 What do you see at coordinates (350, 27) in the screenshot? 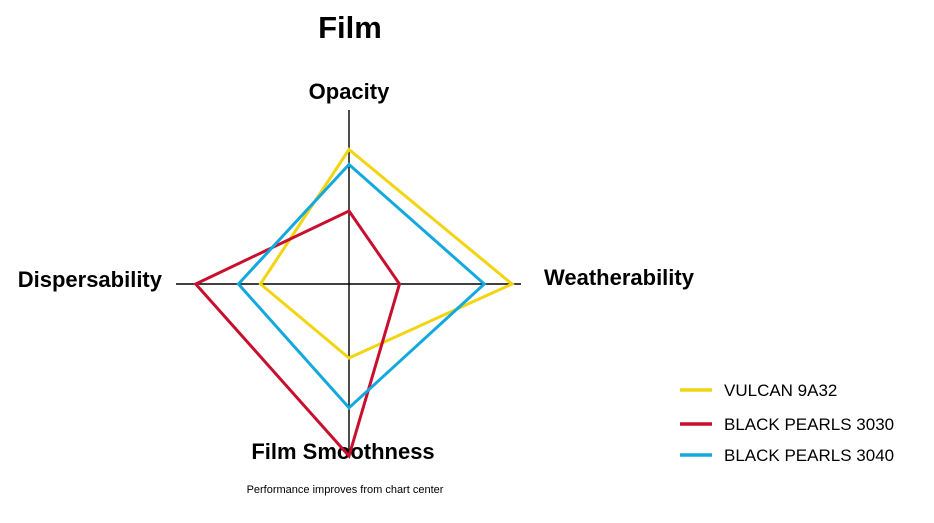
I see `chart-title: Film` at bounding box center [350, 27].